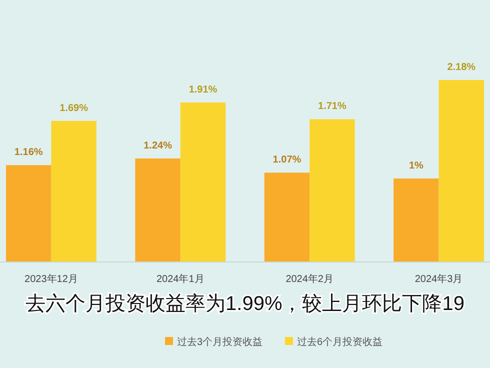 The height and width of the screenshot is (368, 490). Describe the element at coordinates (287, 160) in the screenshot. I see `data-label: 1.07%` at that location.